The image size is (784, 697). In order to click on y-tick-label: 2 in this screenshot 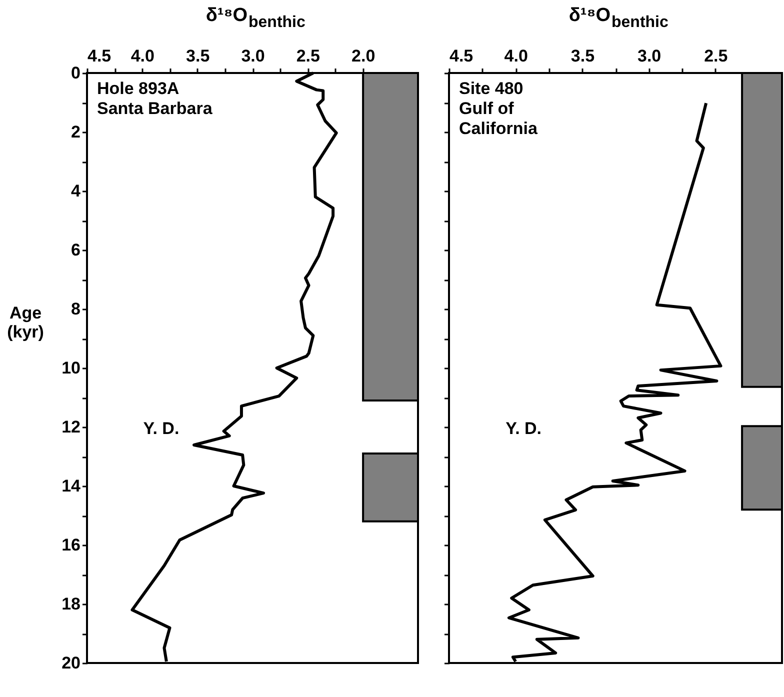, I will do `click(75, 132)`.